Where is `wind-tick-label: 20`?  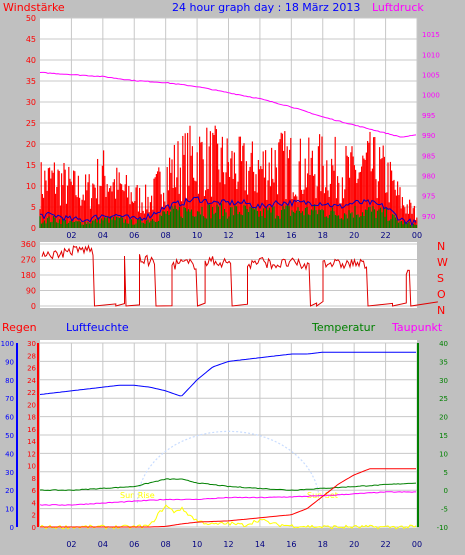
wind-tick-label: 20 is located at coordinates (31, 144).